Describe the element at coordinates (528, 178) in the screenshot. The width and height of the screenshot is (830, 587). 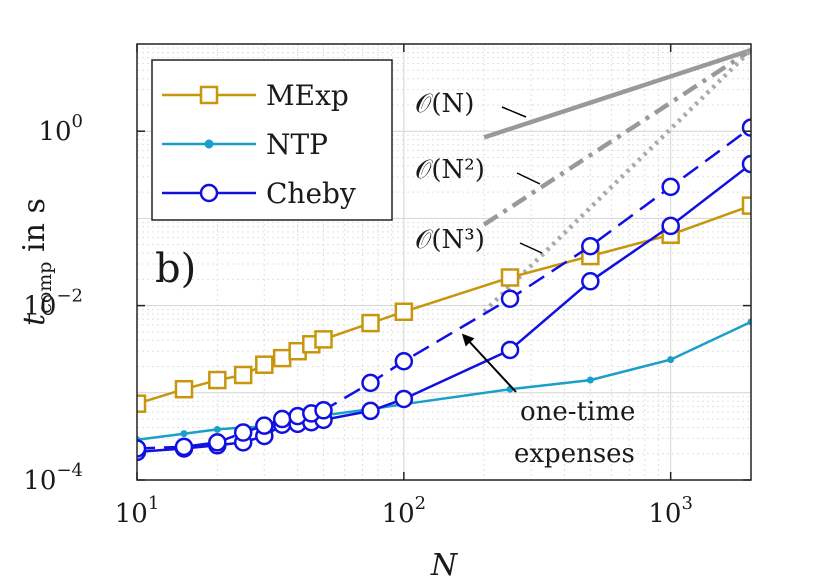
I see `ref-leader-on2` at that location.